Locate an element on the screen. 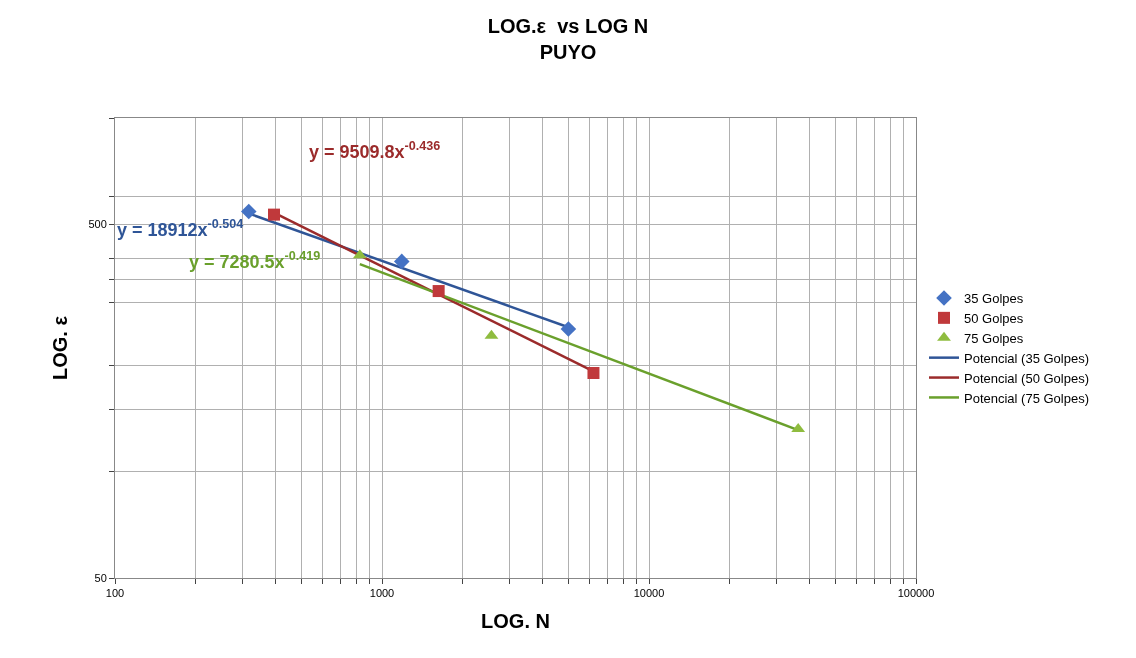  x-tick-label: 100000 is located at coordinates (916, 593).